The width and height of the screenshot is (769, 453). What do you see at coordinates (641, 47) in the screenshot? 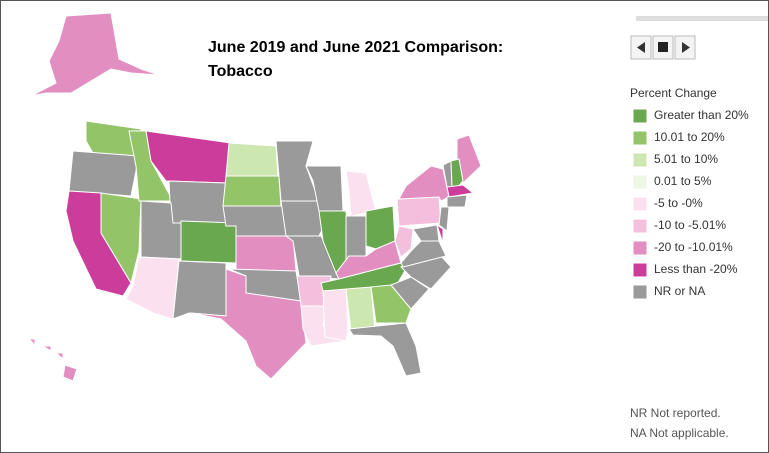
I see `prev-icon` at bounding box center [641, 47].